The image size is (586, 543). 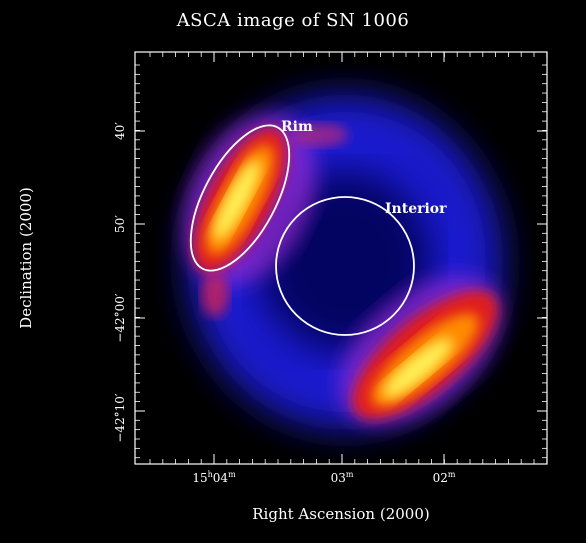 I want to click on figure-title: ASCA image of SN 1006, so click(x=293, y=20).